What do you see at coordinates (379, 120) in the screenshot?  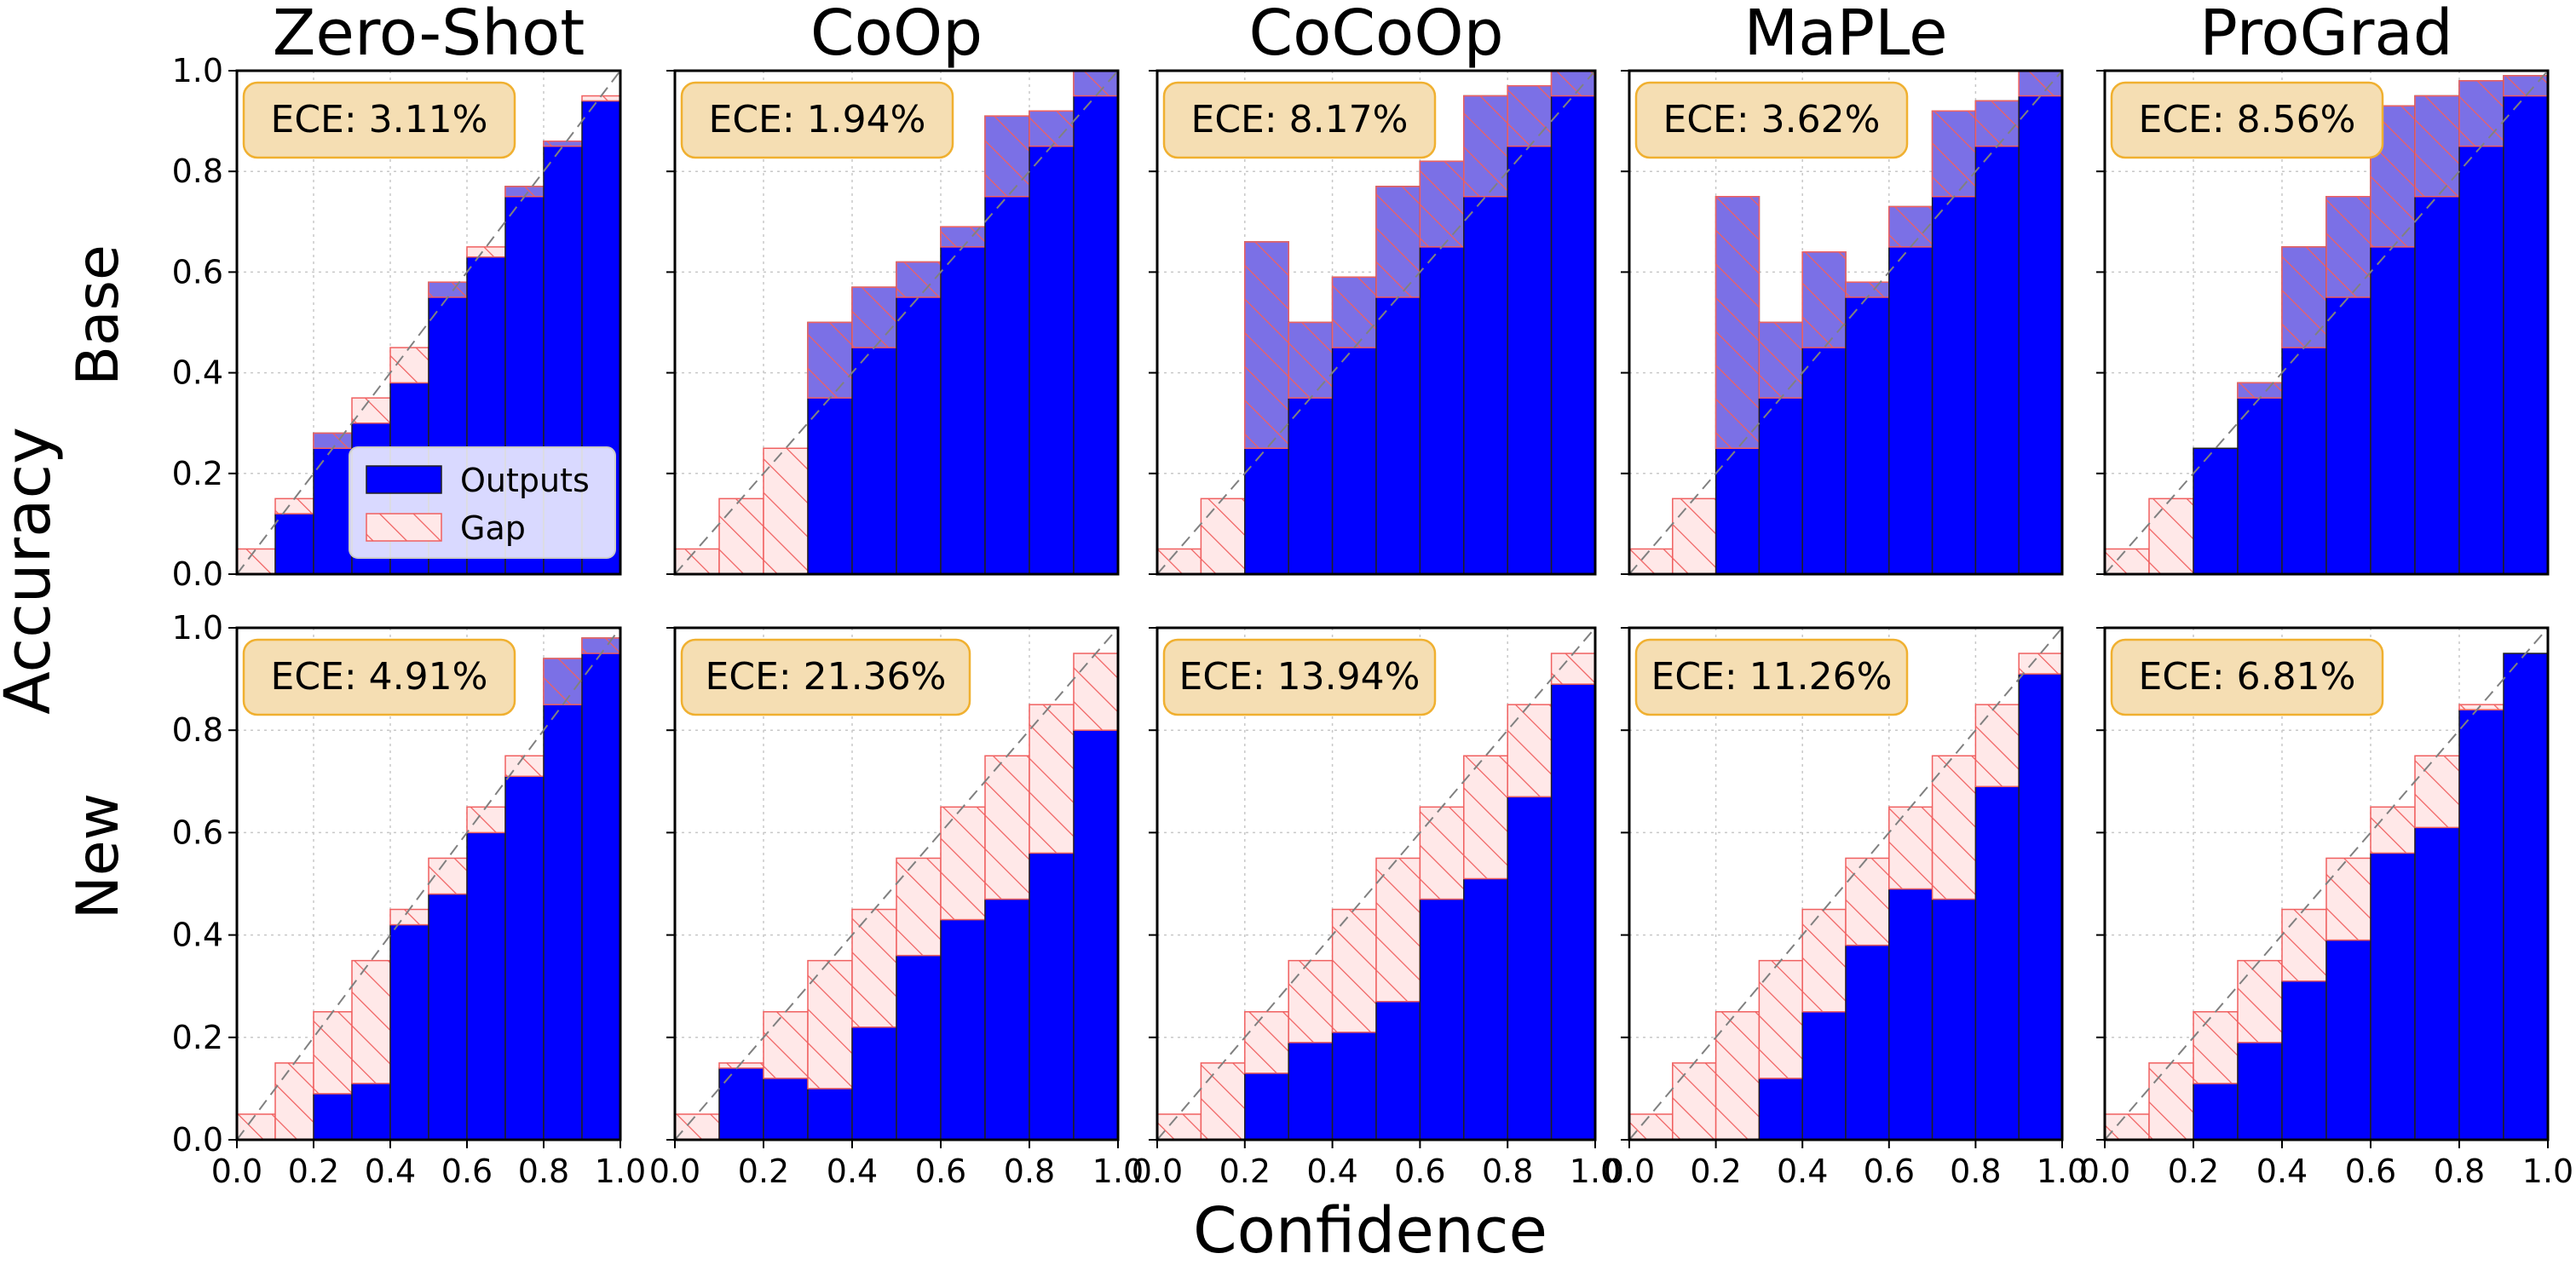 I see `ece-label: ECE: 3.11%` at bounding box center [379, 120].